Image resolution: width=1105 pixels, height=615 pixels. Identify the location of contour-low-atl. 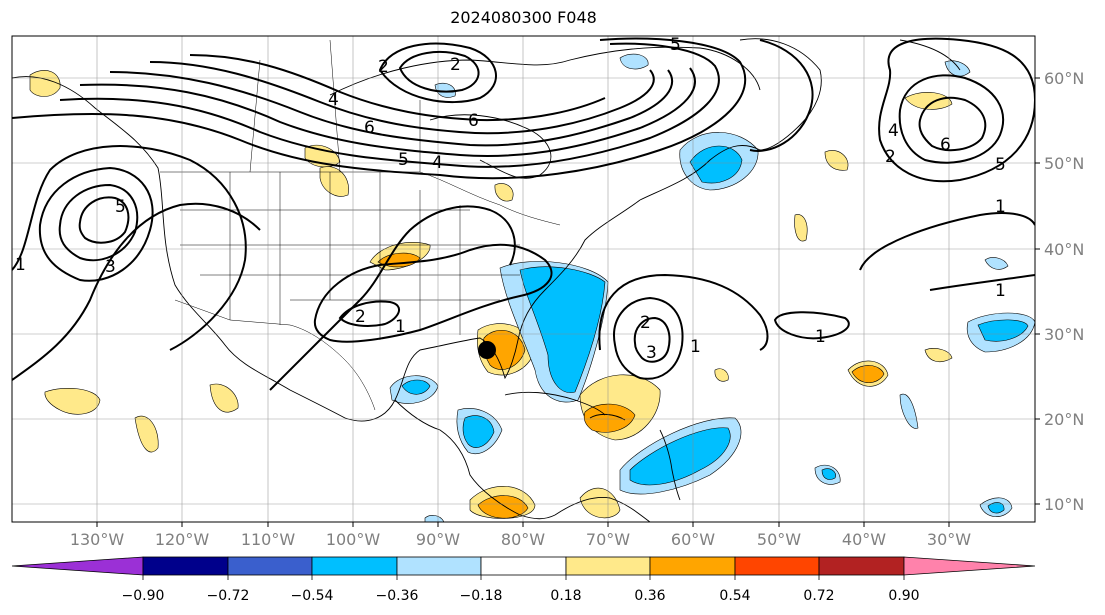
(648, 338).